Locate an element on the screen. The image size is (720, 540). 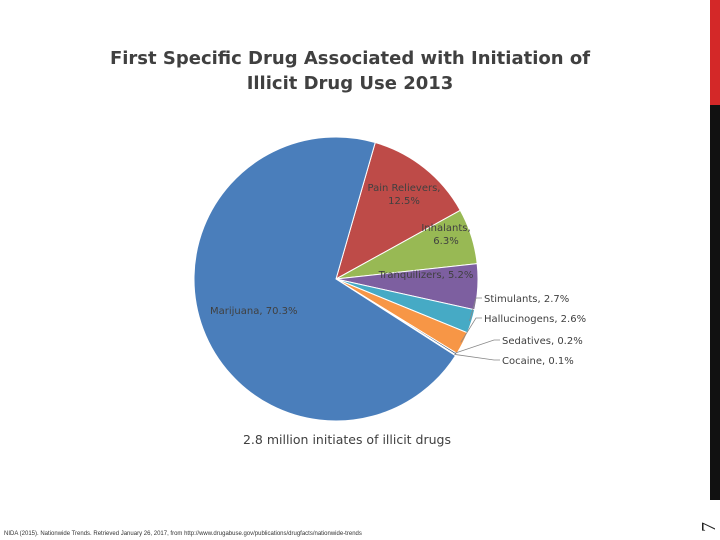
chart-title-line-2: Illicit Drug Use 2013 is located at coordinates (350, 83).